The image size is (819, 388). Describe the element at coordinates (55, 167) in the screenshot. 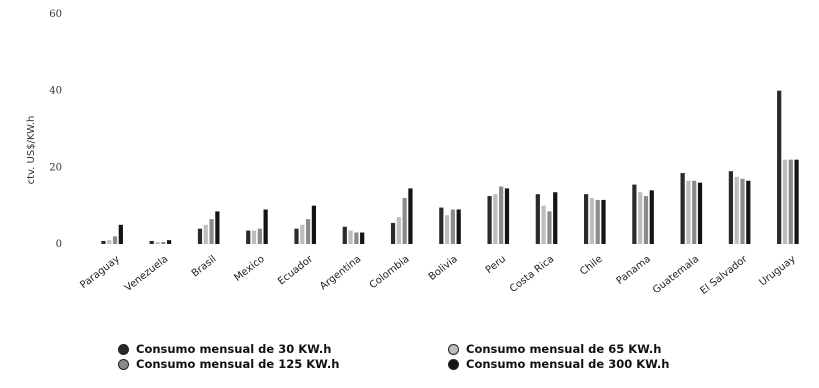

I see `y-tick-label: 20` at that location.